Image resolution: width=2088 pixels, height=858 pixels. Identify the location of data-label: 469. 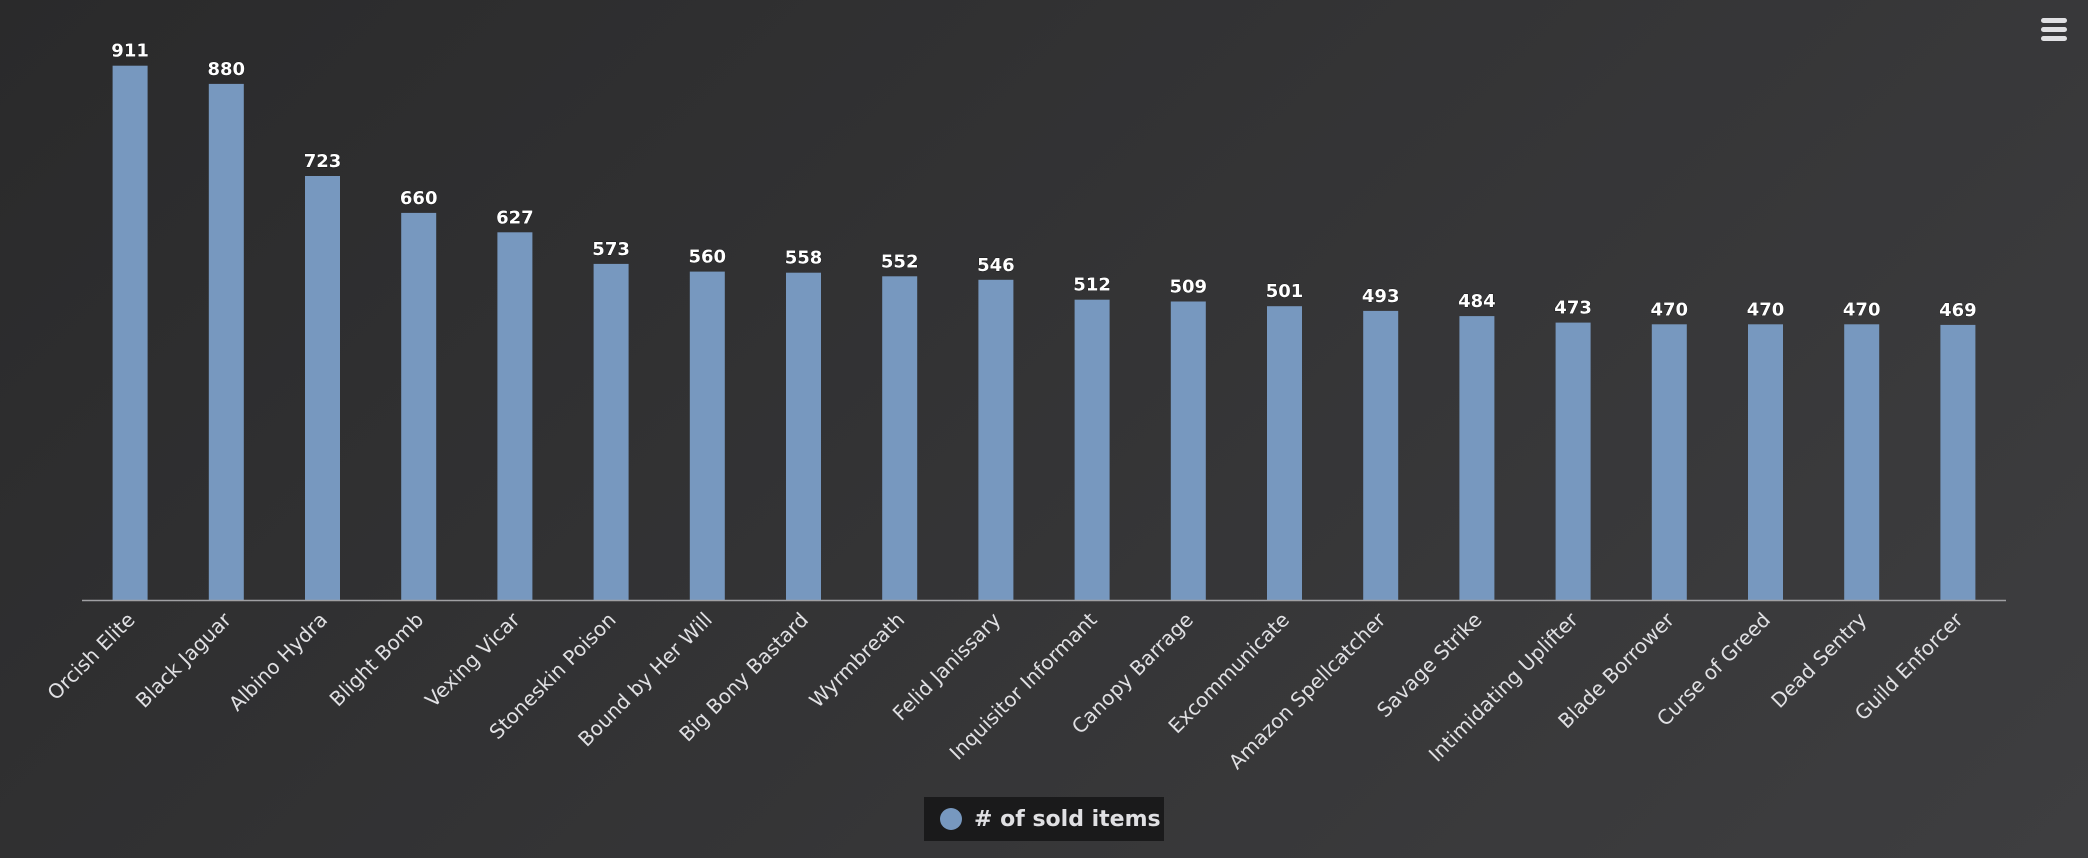
(1958, 310).